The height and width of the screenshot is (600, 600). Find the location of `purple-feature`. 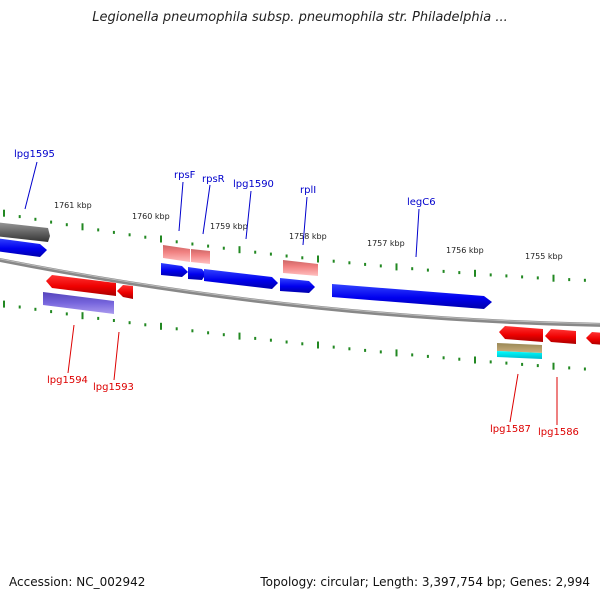

purple-feature is located at coordinates (78, 303).